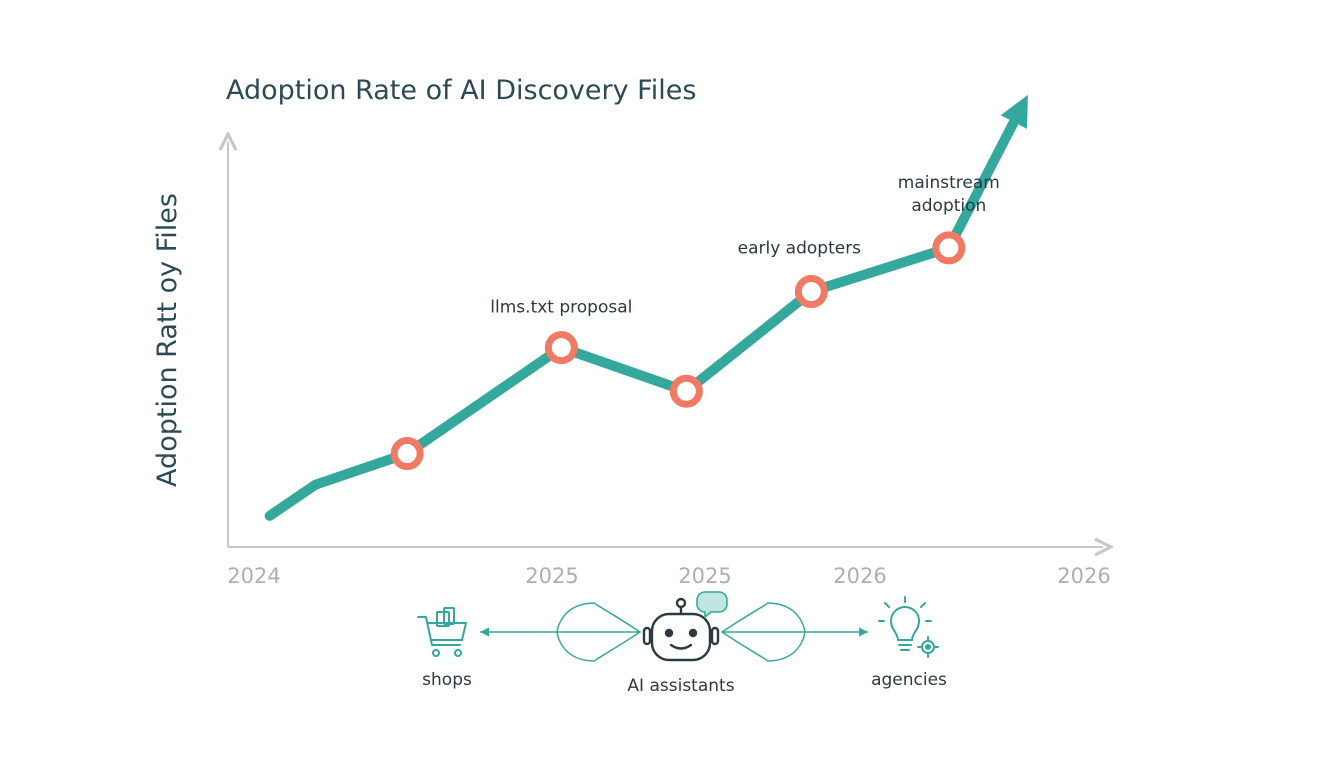 The width and height of the screenshot is (1344, 768). Describe the element at coordinates (561, 308) in the screenshot. I see `annotation-label: llms.txt proposal` at that location.